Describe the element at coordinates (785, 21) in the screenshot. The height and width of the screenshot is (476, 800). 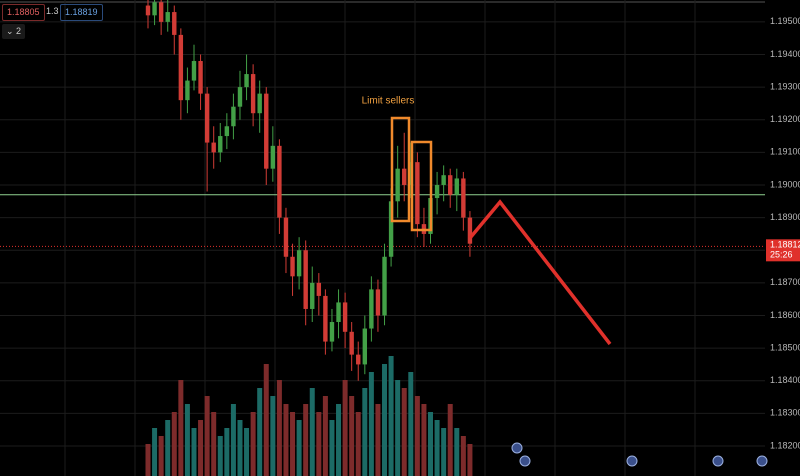
I see `y-tick-label: 1.19500` at that location.